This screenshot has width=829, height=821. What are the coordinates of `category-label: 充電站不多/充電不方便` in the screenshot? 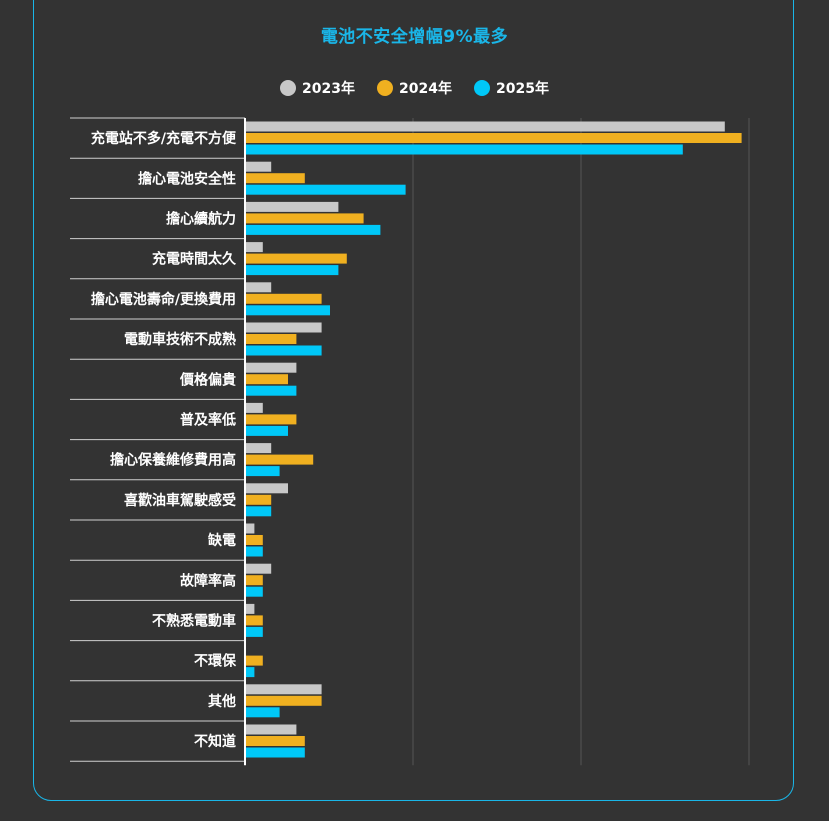 It's located at (164, 138).